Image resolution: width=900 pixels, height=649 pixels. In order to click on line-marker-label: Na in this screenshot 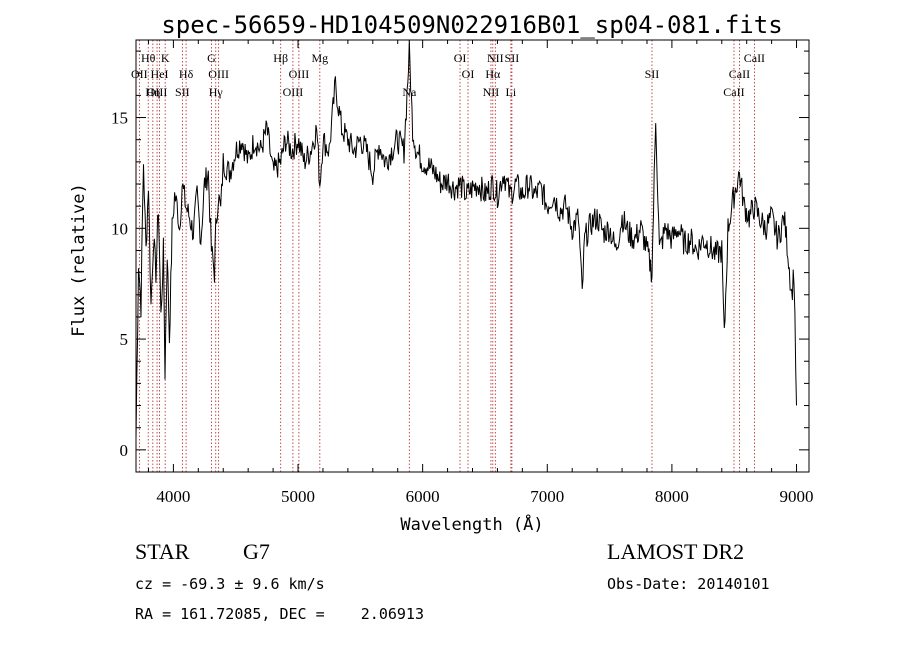, I will do `click(409, 92)`.